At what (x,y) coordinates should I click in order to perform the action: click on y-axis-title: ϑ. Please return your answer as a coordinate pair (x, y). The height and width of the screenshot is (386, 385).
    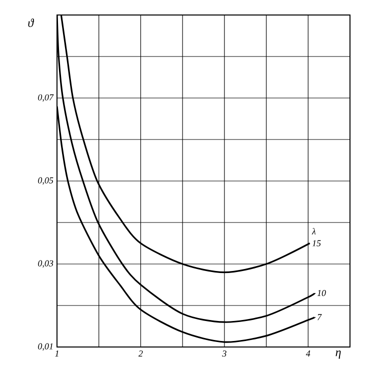
    Looking at the image, I should click on (31, 22).